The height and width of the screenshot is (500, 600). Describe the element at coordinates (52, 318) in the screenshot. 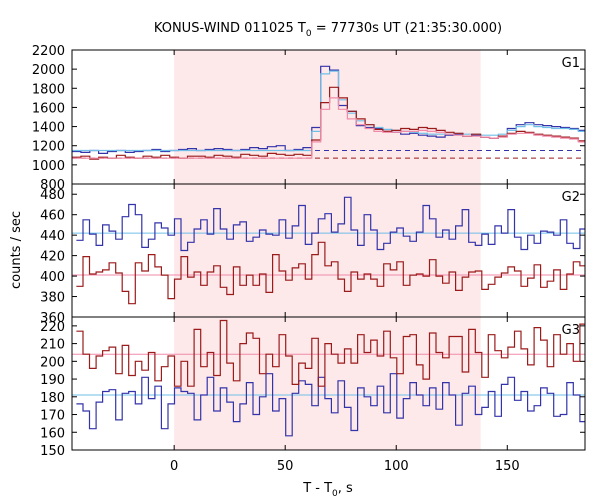

I see `y-tick-label: 360` at that location.